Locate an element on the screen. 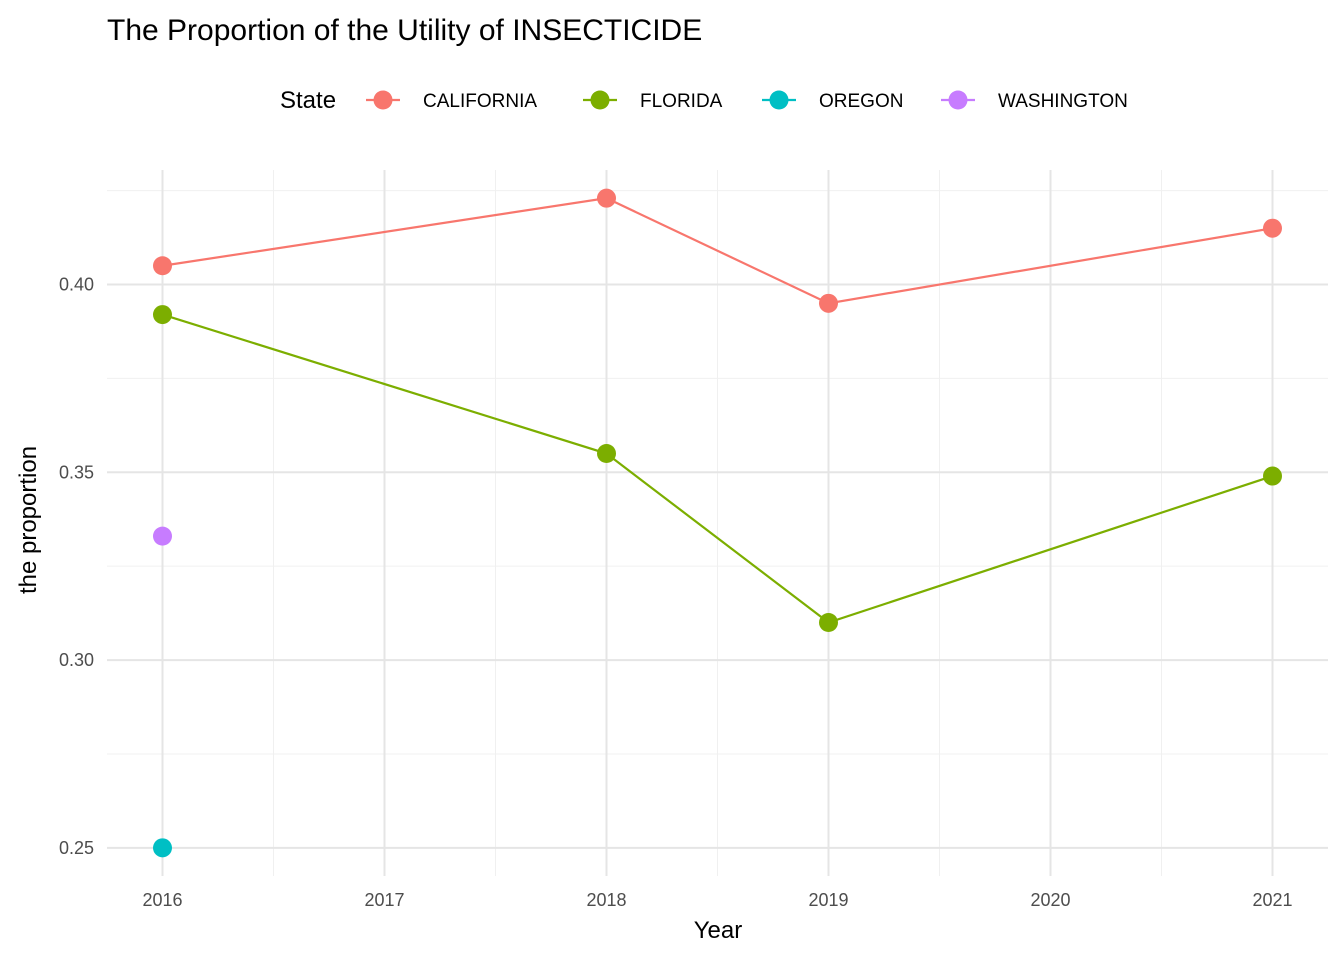  legend-label-florida: FLORIDA is located at coordinates (681, 101).